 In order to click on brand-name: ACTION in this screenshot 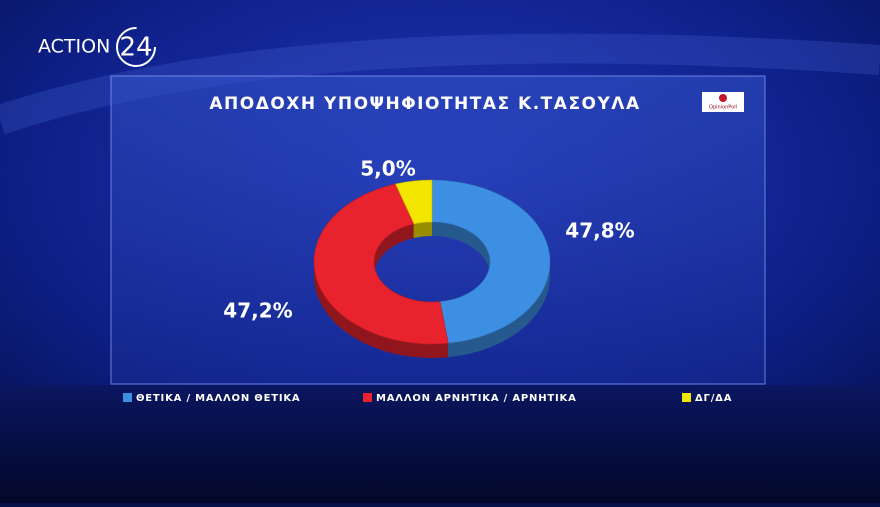, I will do `click(74, 47)`.